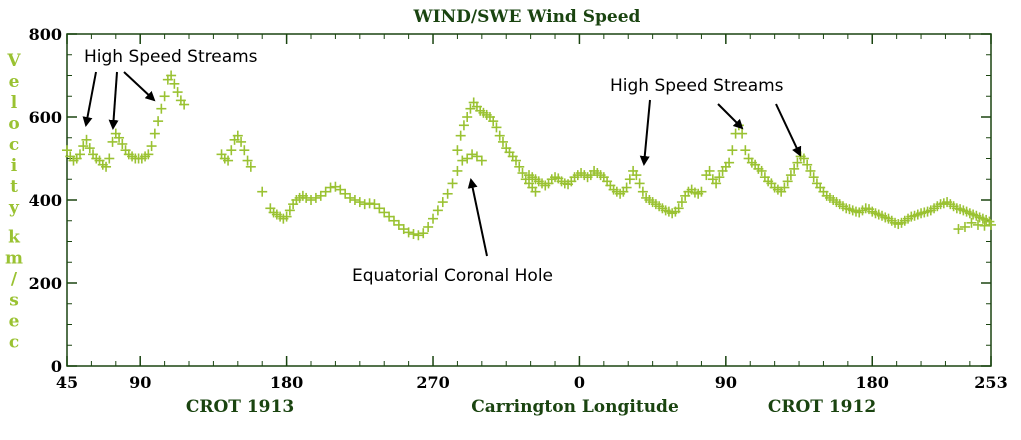 The width and height of the screenshot is (1021, 440). Describe the element at coordinates (14, 187) in the screenshot. I see `y-label-char: t` at that location.